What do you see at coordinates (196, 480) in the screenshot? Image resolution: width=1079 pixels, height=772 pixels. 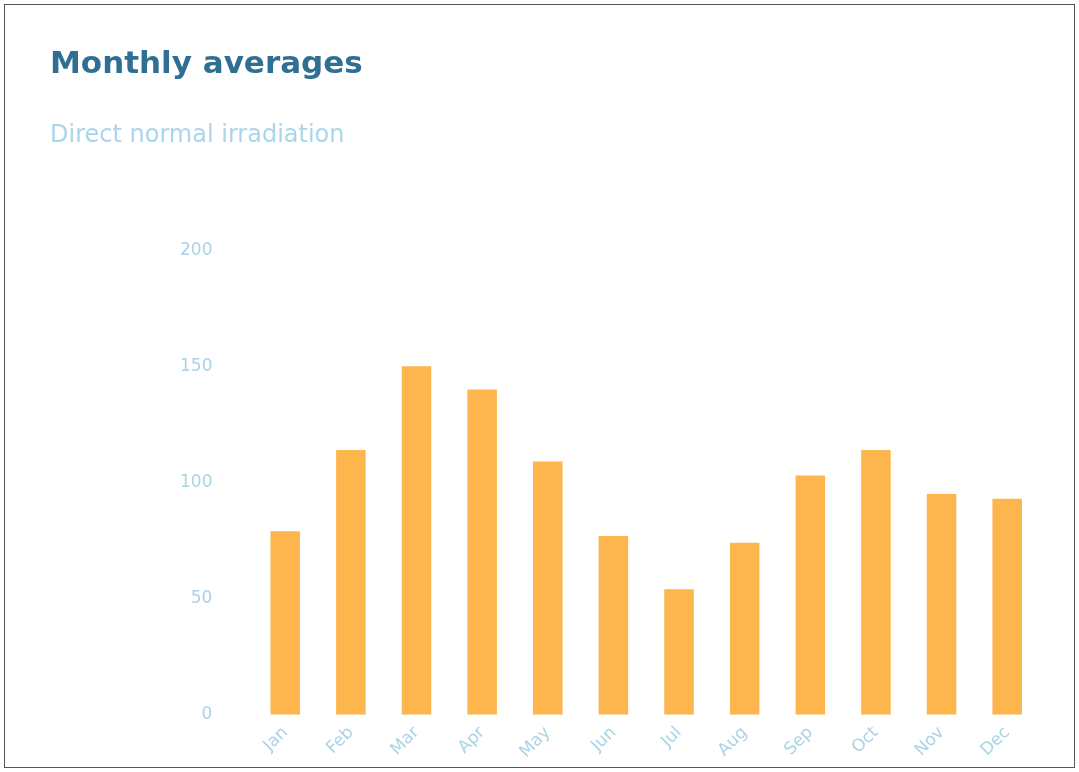 I see `y-tick-label: 100` at bounding box center [196, 480].